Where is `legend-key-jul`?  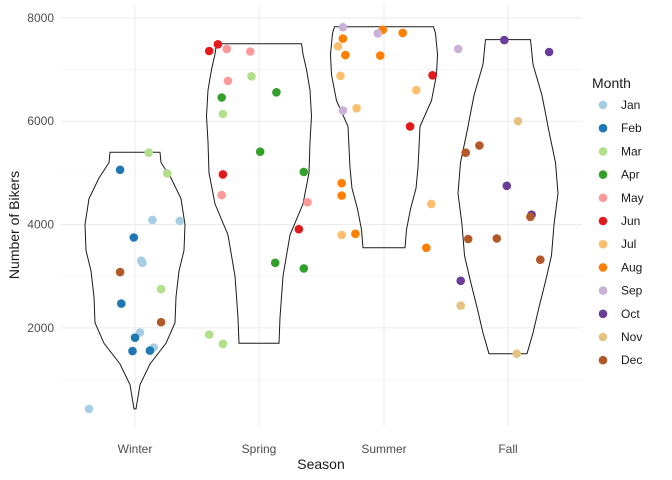
legend-key-jul is located at coordinates (603, 244).